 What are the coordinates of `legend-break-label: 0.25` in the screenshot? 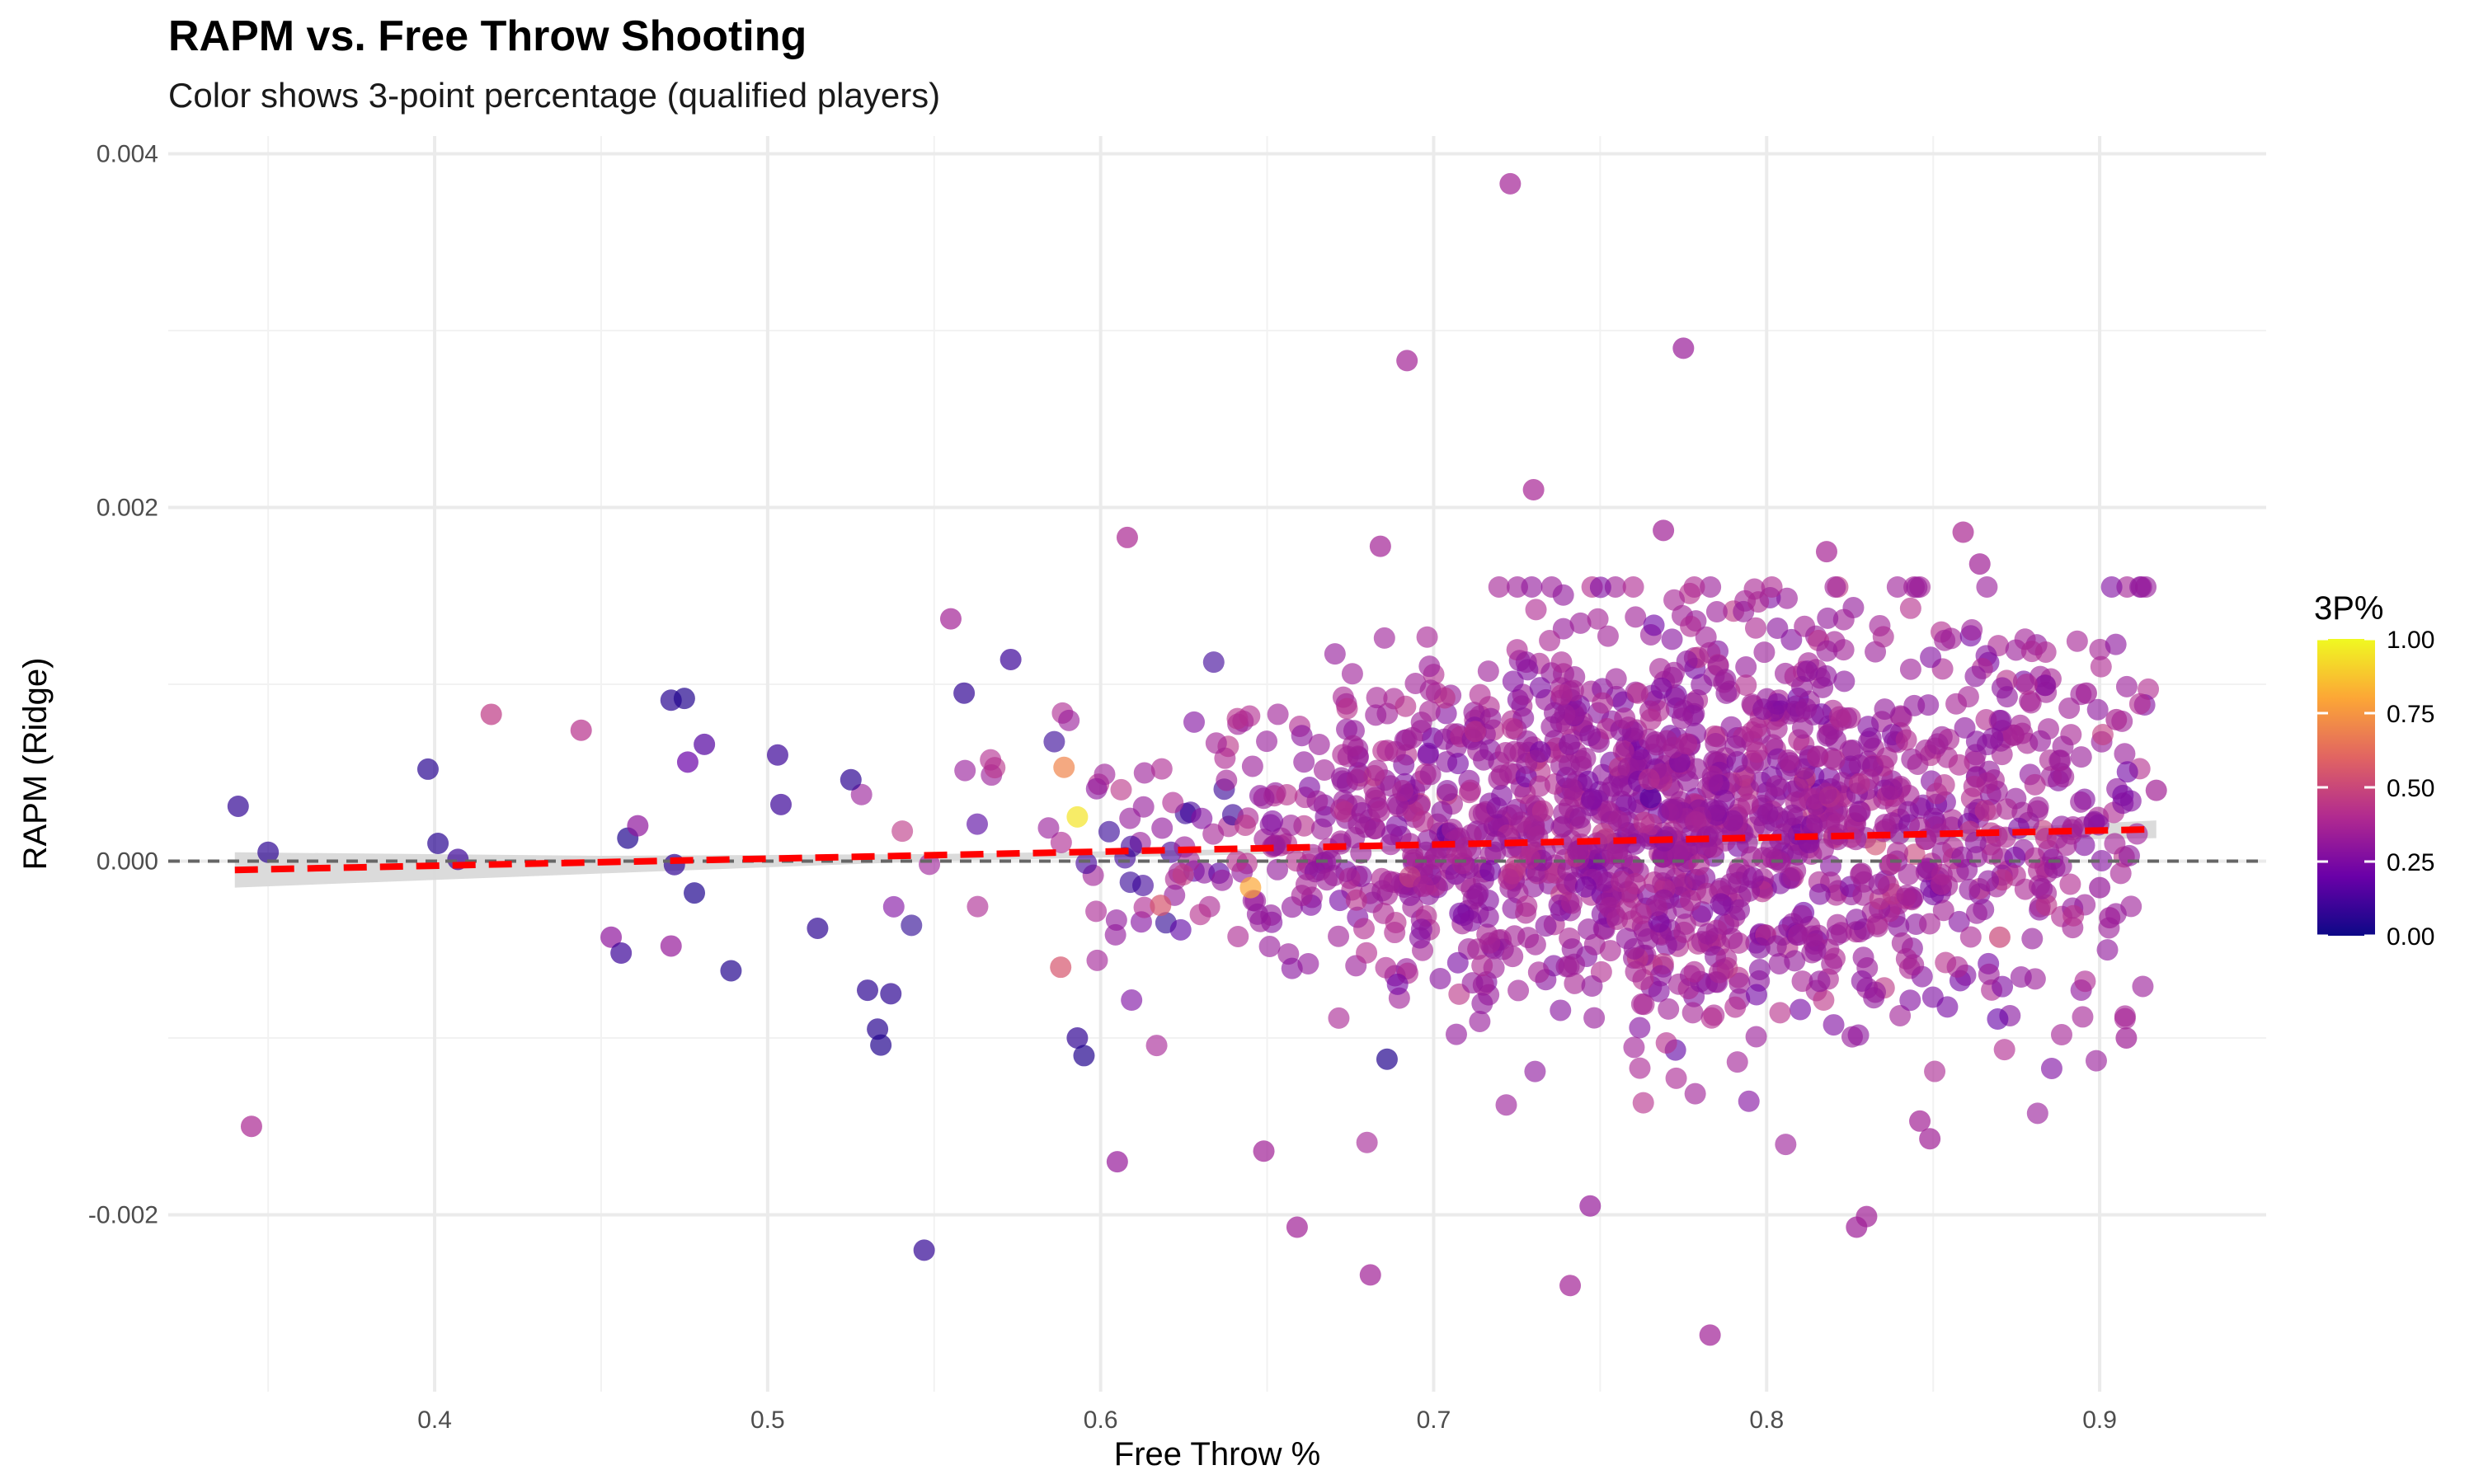 It's located at (2410, 863).